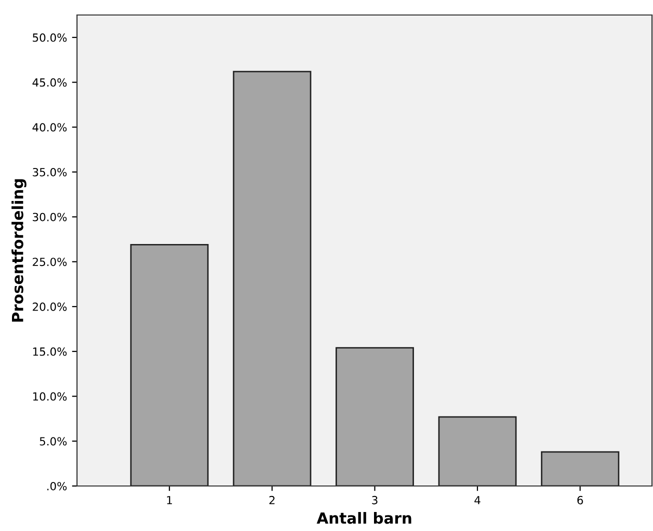 This screenshot has height=531, width=653. Describe the element at coordinates (49, 37) in the screenshot. I see `y-tick-label: 50.0%` at that location.